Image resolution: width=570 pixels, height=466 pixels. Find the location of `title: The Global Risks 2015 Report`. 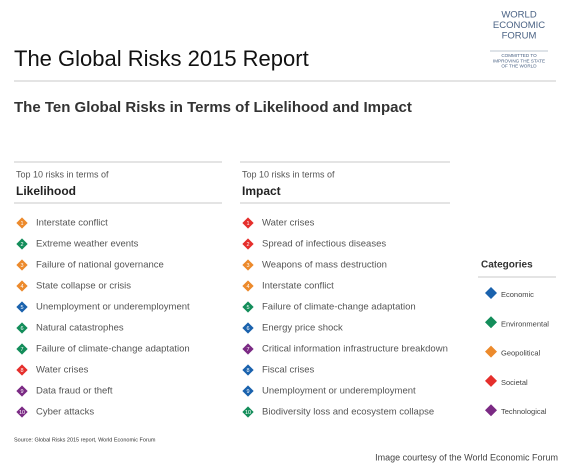

title: The Global Risks 2015 Report is located at coordinates (161, 58).